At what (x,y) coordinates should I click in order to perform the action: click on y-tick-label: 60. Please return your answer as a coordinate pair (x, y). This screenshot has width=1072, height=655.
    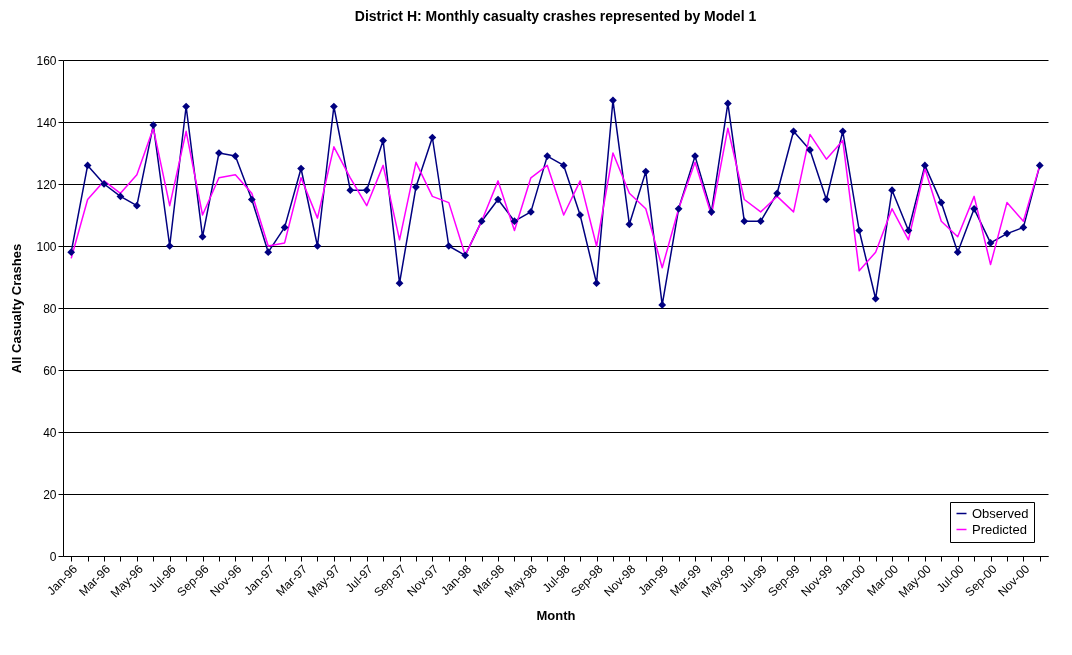
    Looking at the image, I should click on (50, 370).